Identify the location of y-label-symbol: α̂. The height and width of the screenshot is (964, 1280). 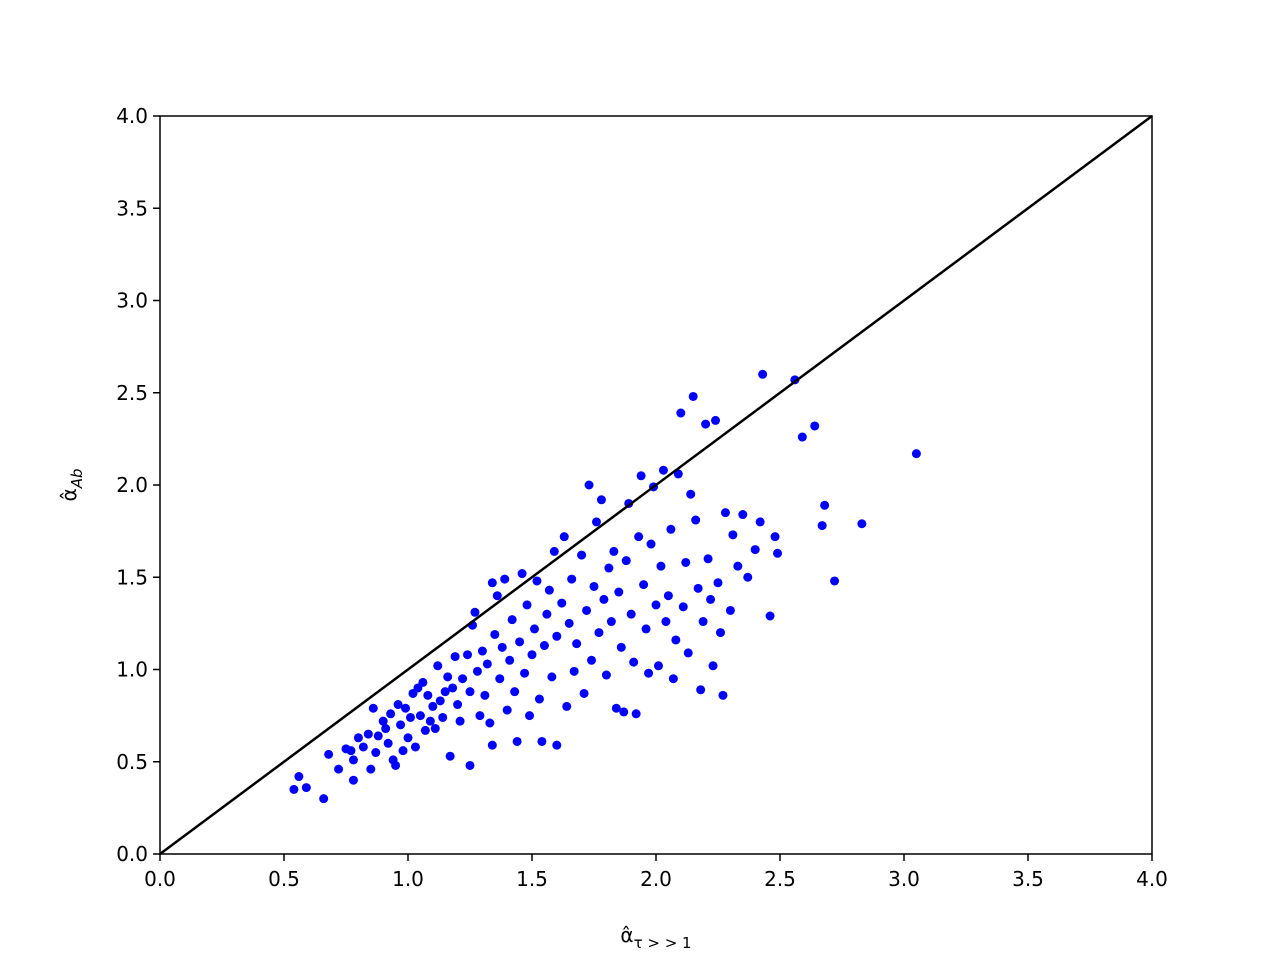
(69, 494).